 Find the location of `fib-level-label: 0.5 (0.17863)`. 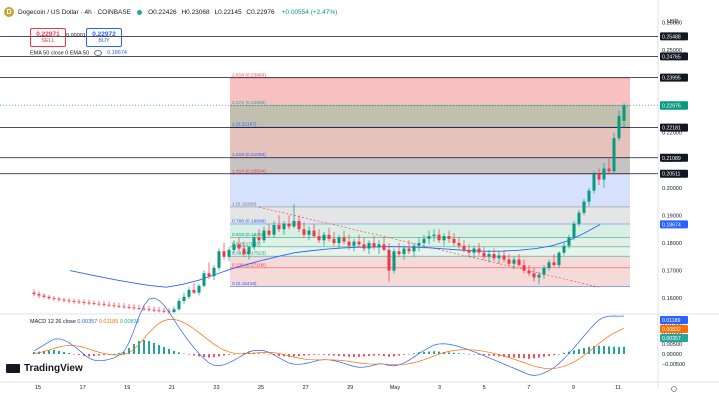

fib-level-label: 0.5 (0.17863) is located at coordinates (246, 244).